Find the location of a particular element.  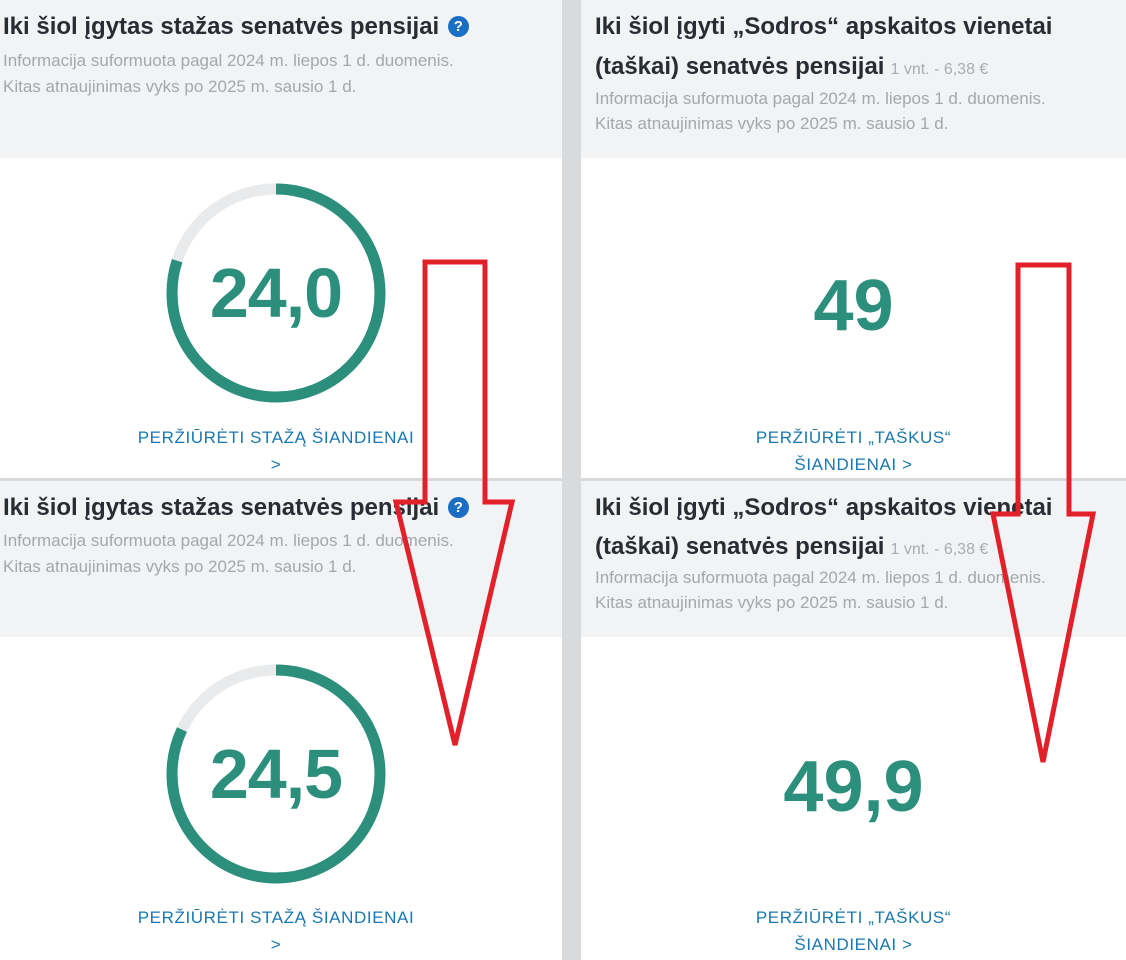

seniority-gauge: 24,5 is located at coordinates (276, 774).